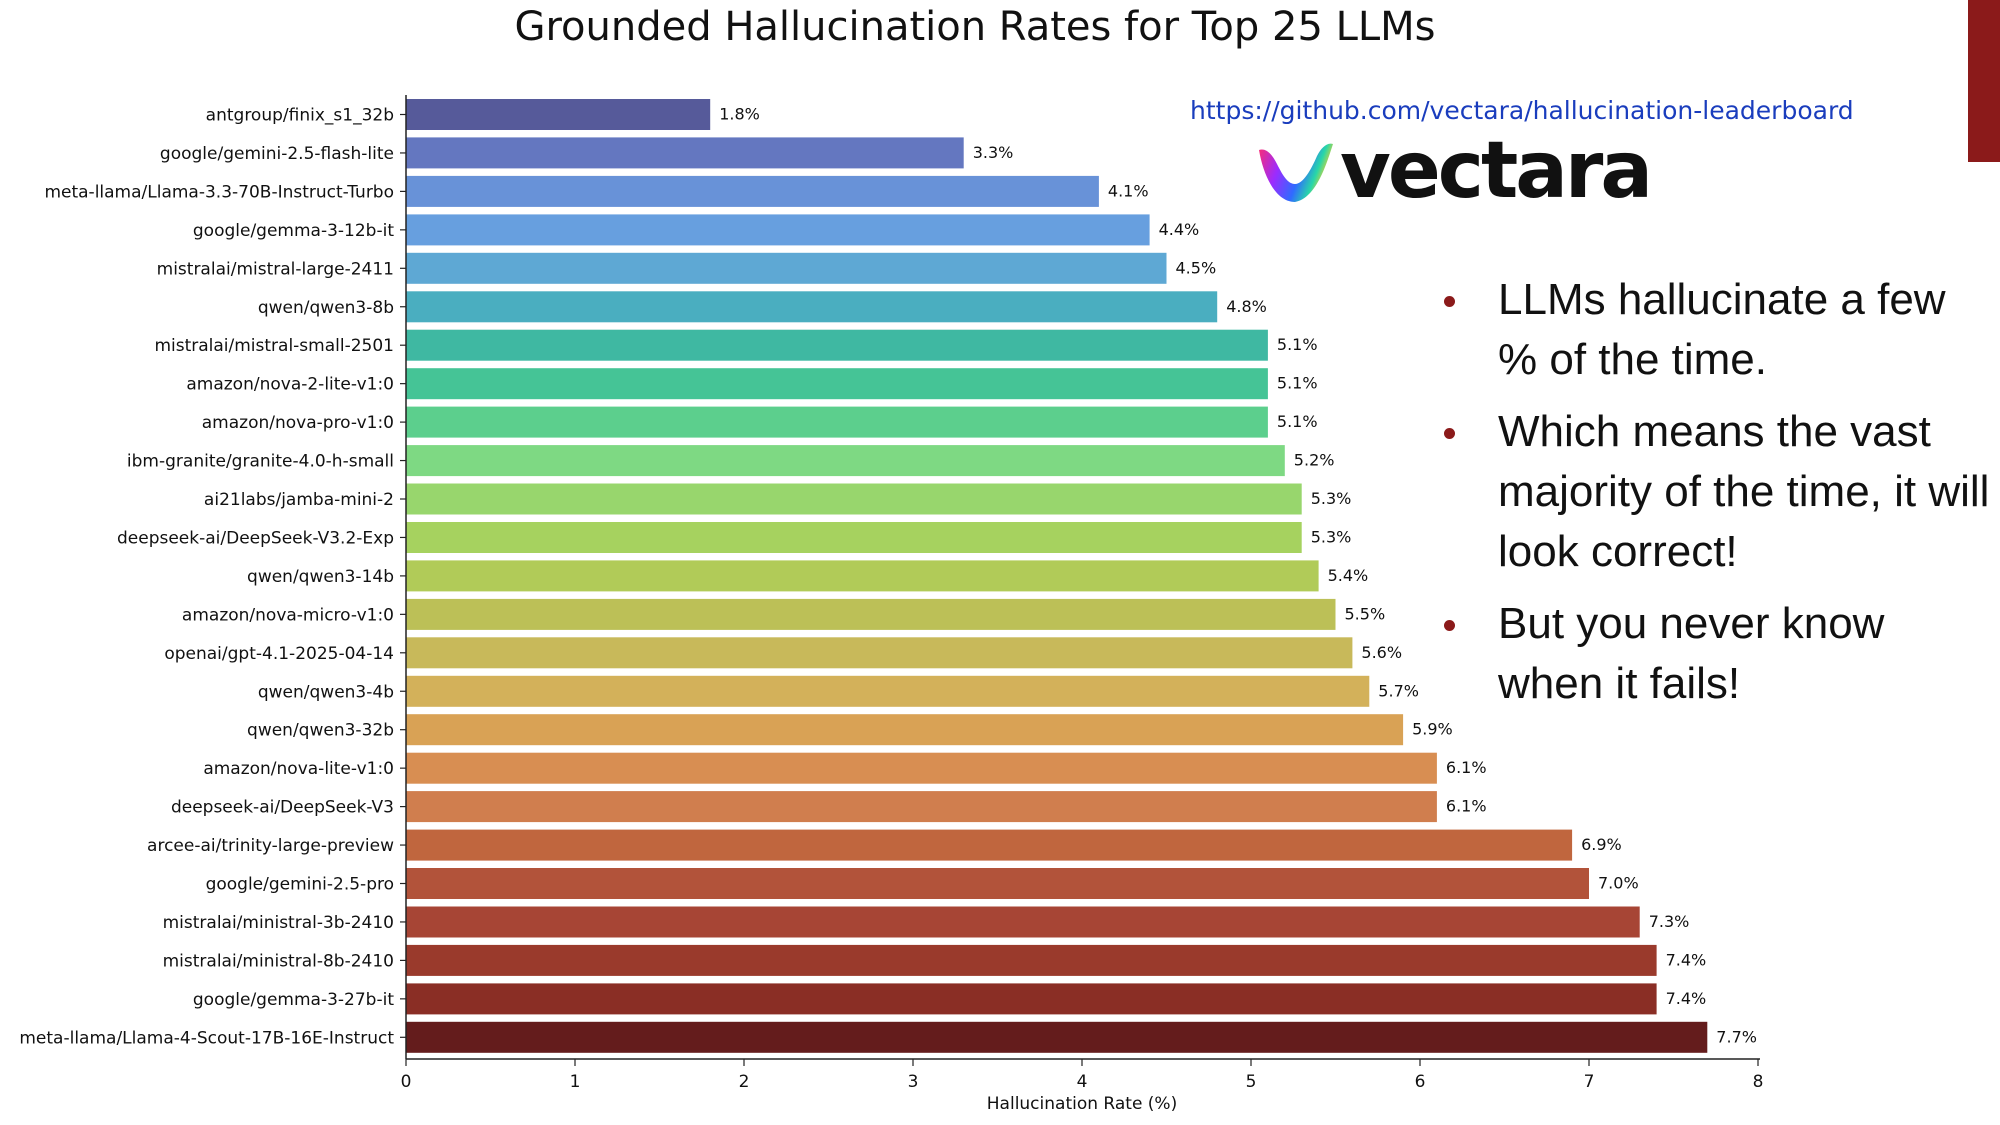 Image resolution: width=2000 pixels, height=1125 pixels. I want to click on x-tick-label: 0, so click(406, 1082).